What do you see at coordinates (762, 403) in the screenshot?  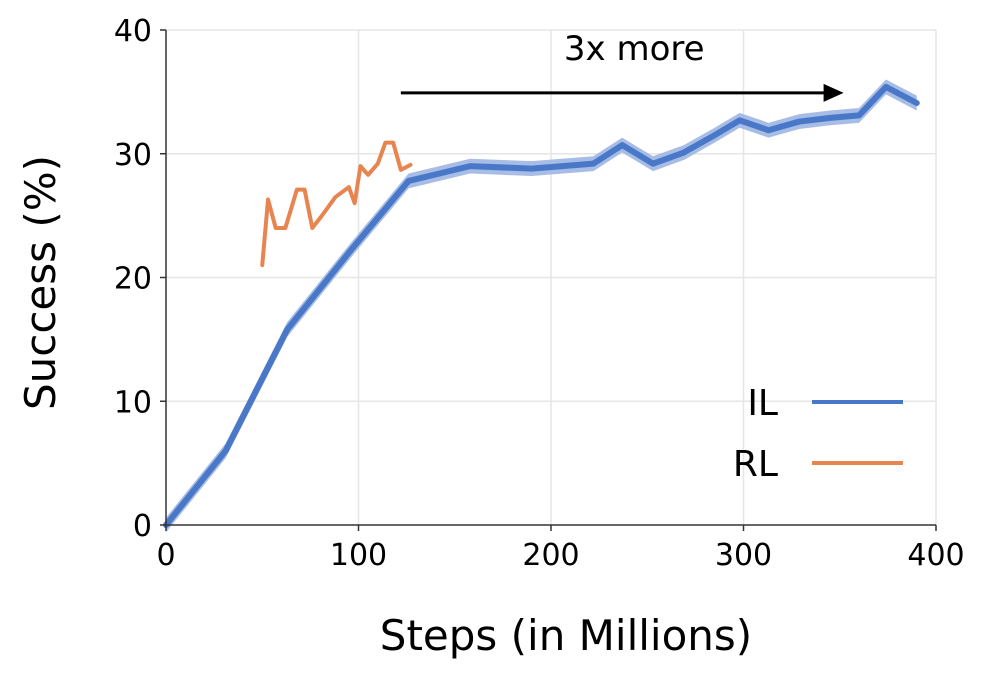 I see `legend-label-il: IL` at bounding box center [762, 403].